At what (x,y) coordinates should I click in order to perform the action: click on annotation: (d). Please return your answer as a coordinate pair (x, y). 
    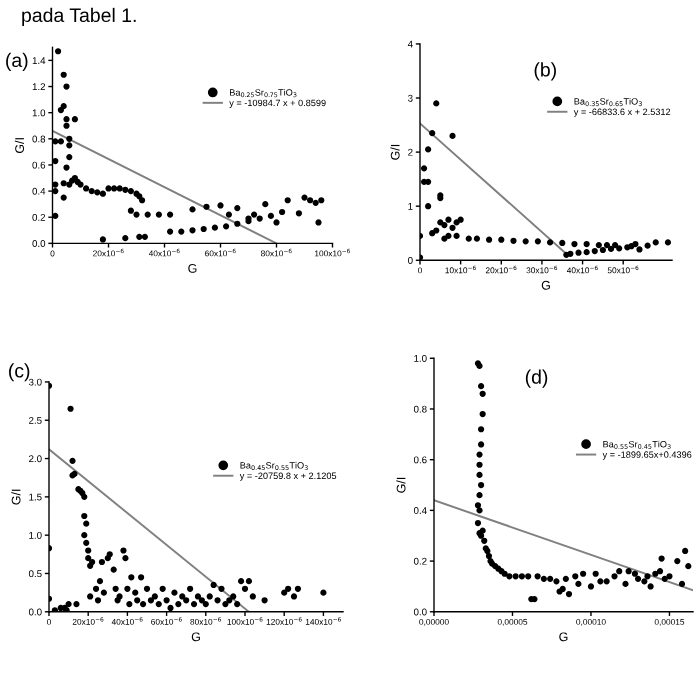
    Looking at the image, I should click on (536, 378).